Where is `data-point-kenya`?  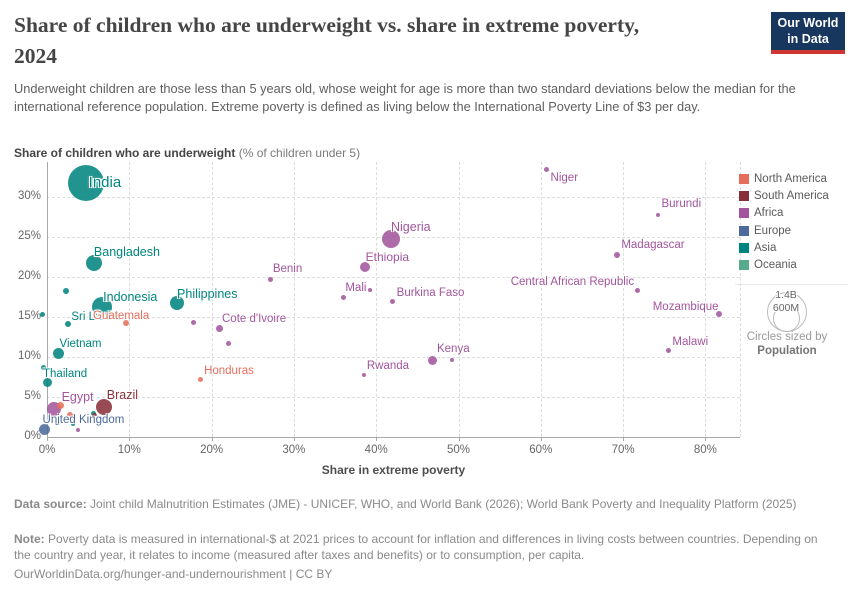
data-point-kenya is located at coordinates (433, 360).